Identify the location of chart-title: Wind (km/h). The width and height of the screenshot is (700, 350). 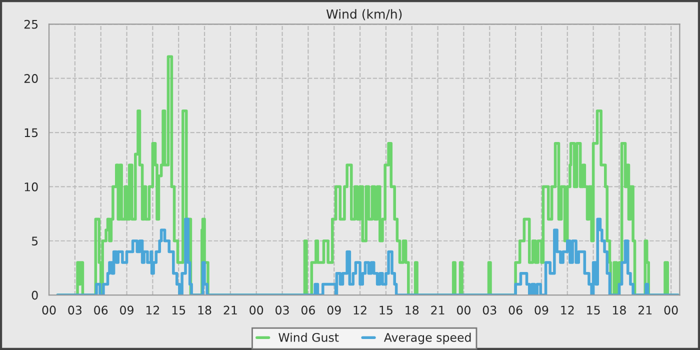
(364, 14).